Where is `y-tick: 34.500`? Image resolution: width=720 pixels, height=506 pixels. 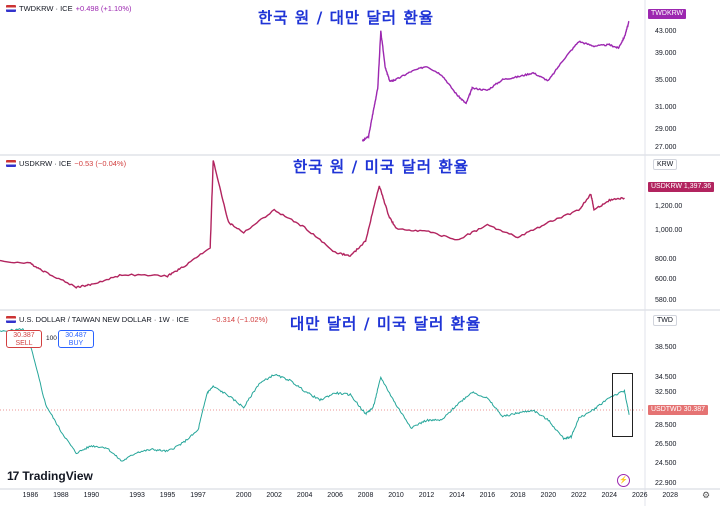
y-tick: 34.500 is located at coordinates (666, 377).